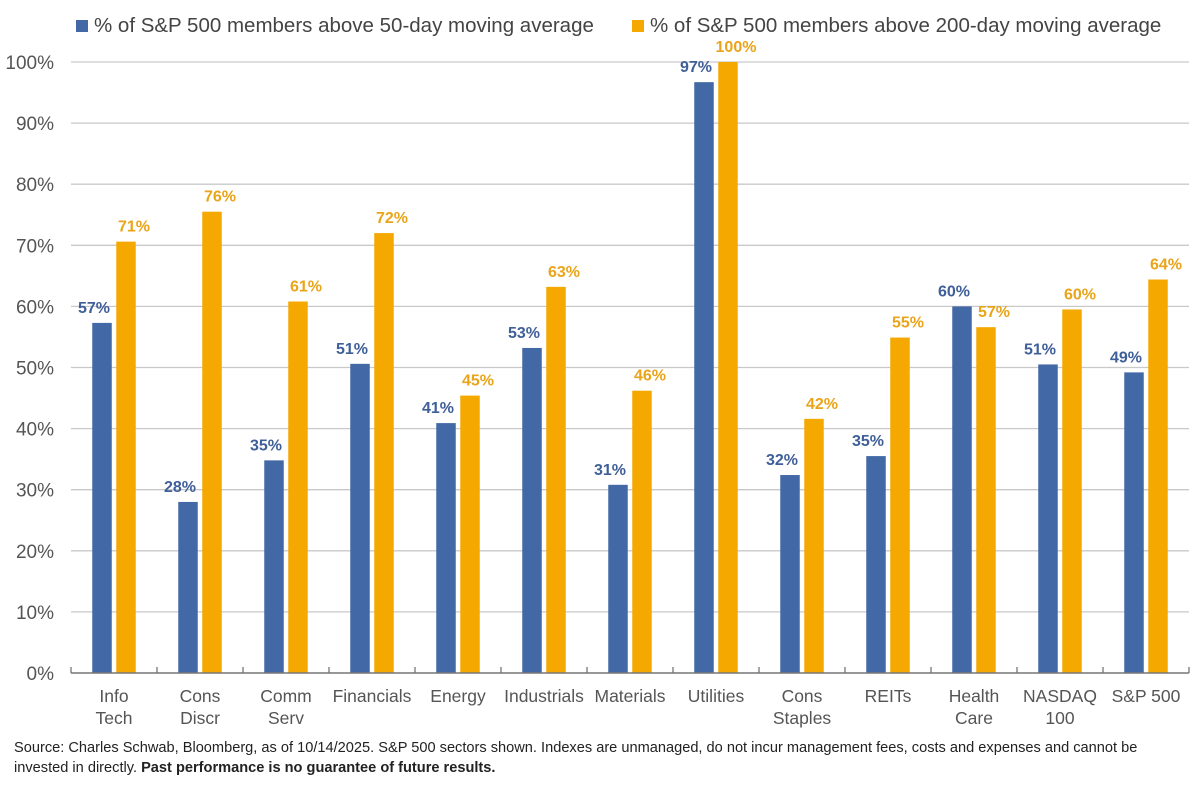  I want to click on y-axis-ticks: 0% 10% 20% 30% 40% 50% 60% 70% 80% 90% 100%, so click(29, 369).